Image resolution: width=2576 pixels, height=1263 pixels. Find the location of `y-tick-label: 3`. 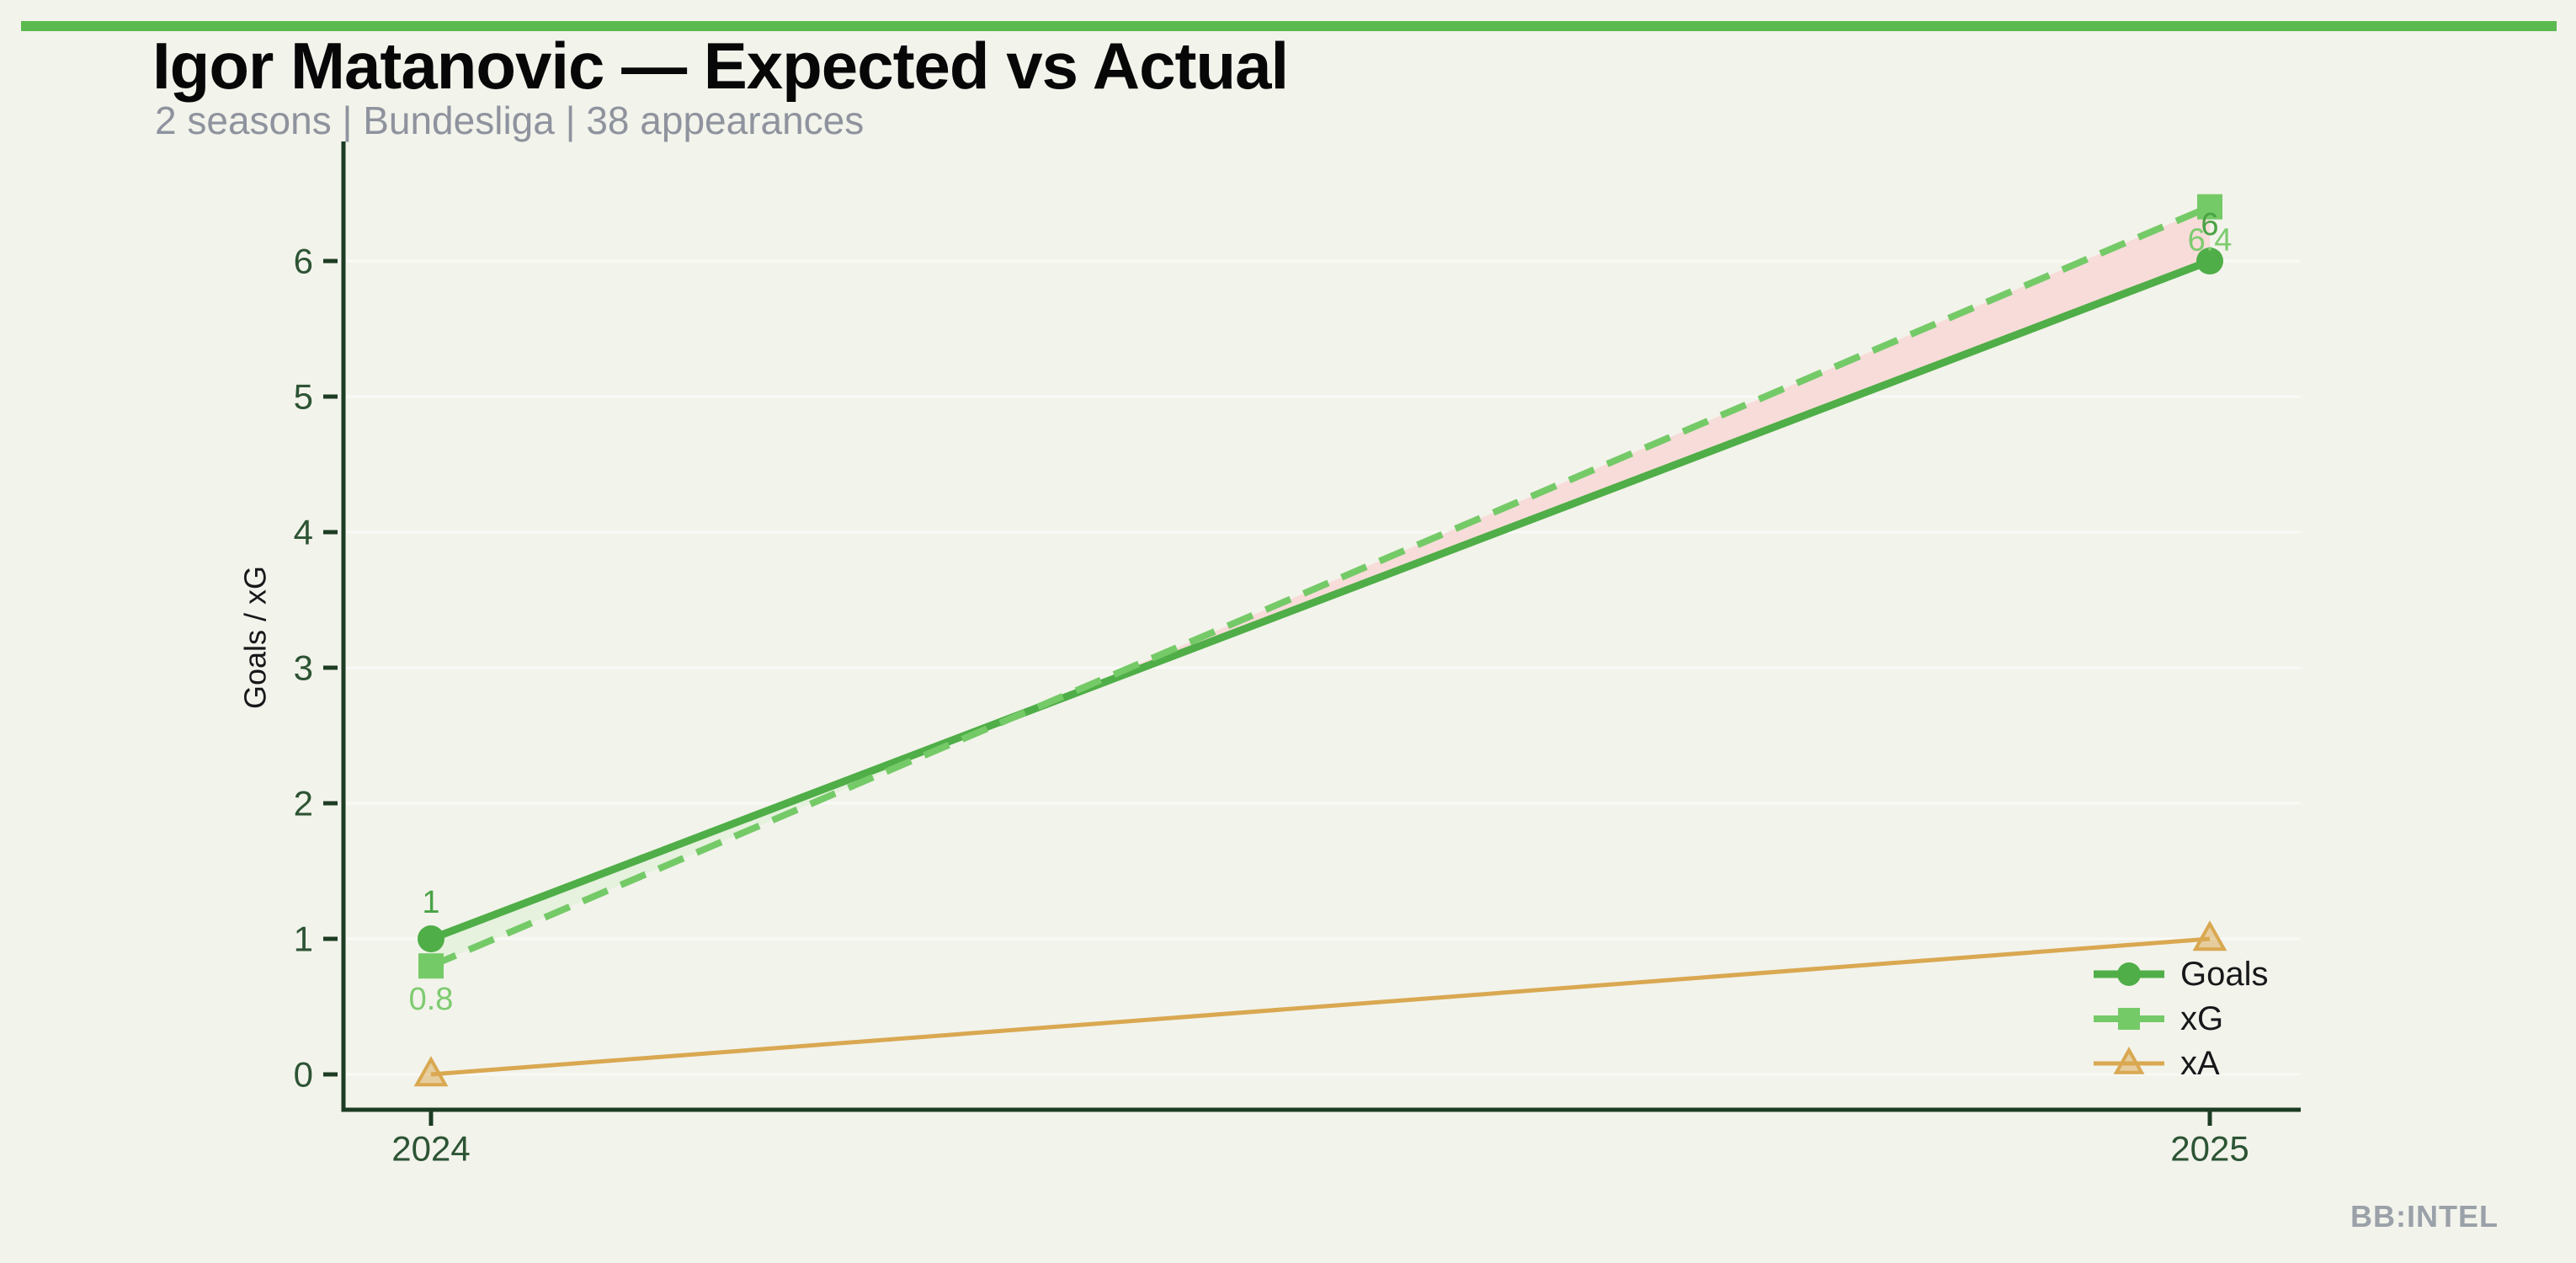

y-tick-label: 3 is located at coordinates (304, 668).